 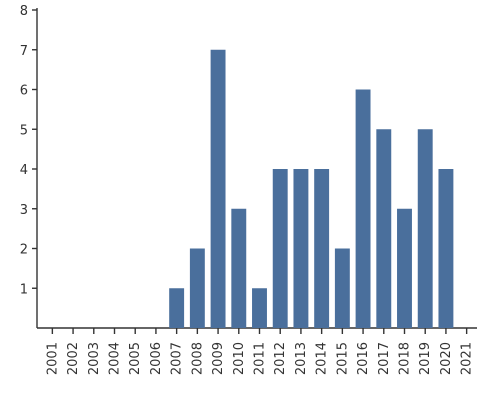 What do you see at coordinates (24, 11) in the screenshot?
I see `y-tick-label: 8` at bounding box center [24, 11].